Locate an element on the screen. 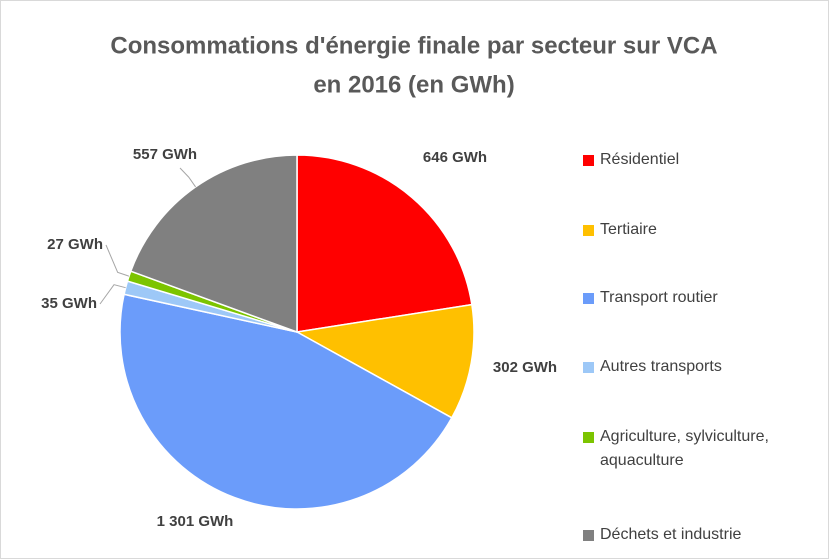  legend-item: Déchets et industrie is located at coordinates (703, 535).